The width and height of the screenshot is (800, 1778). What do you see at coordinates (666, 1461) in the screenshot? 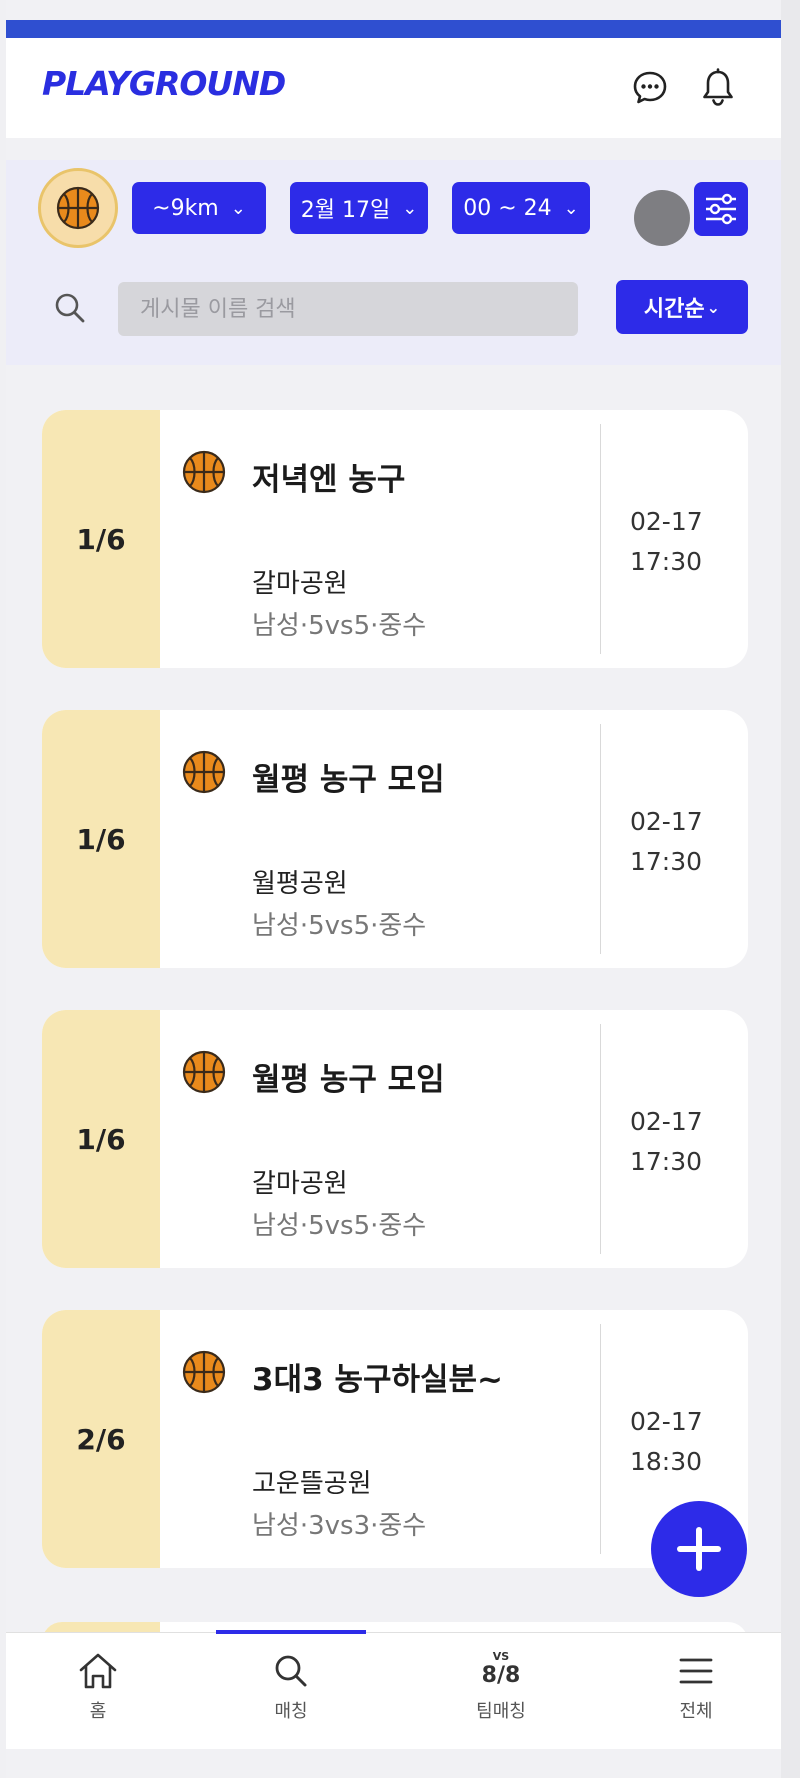
I see `post-time: 18:30` at bounding box center [666, 1461].